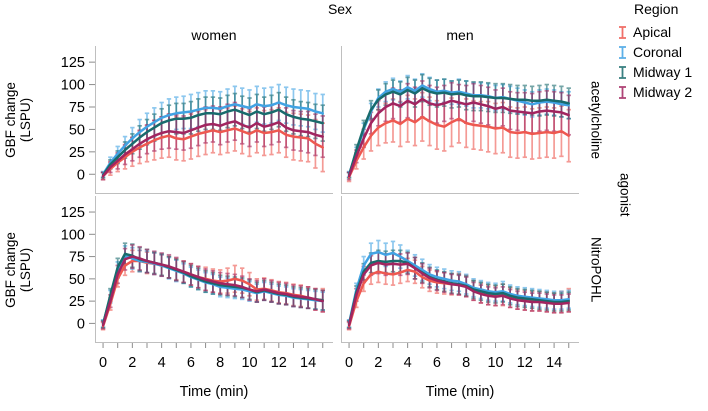  I want to click on row-facet-label-acetylcholine: acetylcholine, so click(596, 120).